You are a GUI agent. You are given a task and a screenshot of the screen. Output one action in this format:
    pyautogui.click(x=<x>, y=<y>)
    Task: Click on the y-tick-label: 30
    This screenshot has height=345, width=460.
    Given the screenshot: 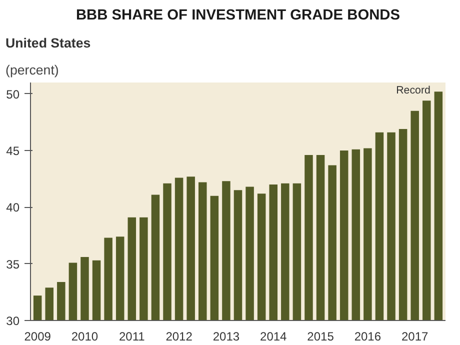 What is the action you would take?
    pyautogui.click(x=13, y=321)
    